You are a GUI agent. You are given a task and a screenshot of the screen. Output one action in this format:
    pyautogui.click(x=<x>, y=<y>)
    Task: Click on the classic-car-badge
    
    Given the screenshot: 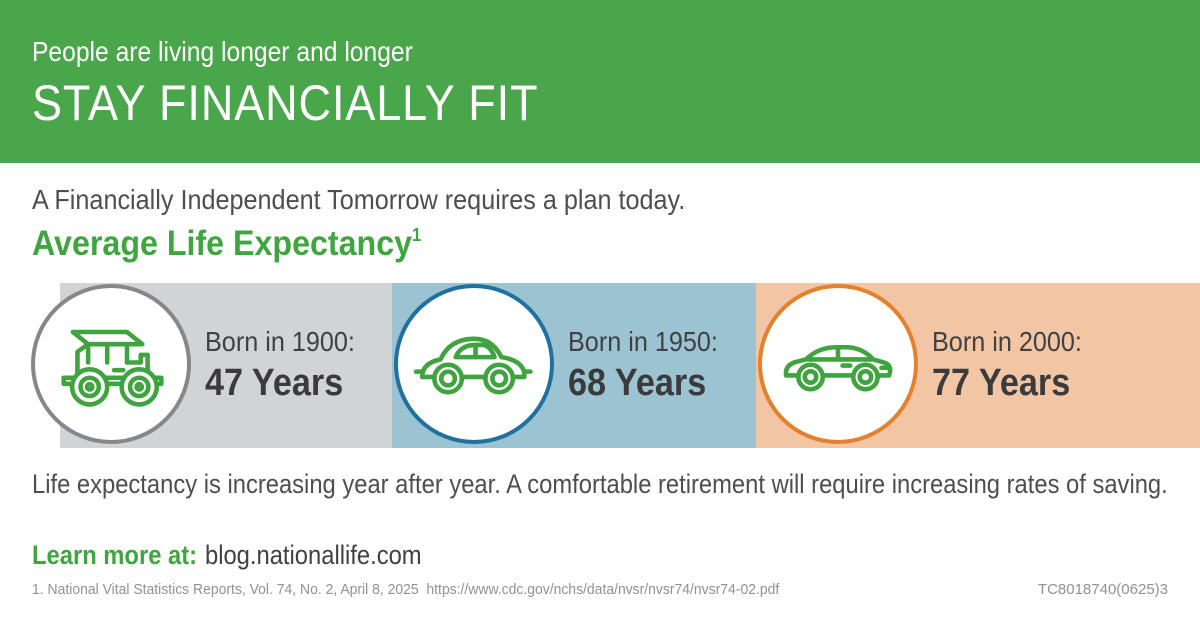 What is the action you would take?
    pyautogui.click(x=474, y=364)
    